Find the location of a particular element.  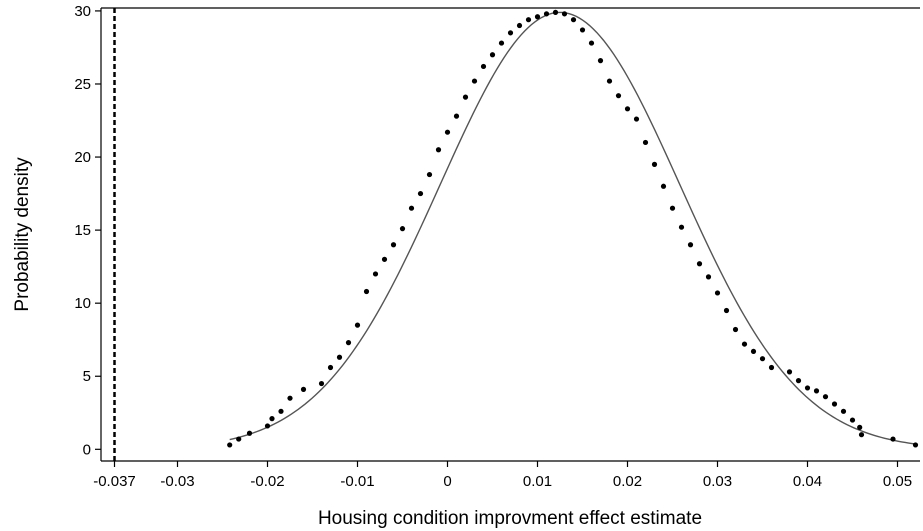

x-tick-label: 0.02 is located at coordinates (627, 481).